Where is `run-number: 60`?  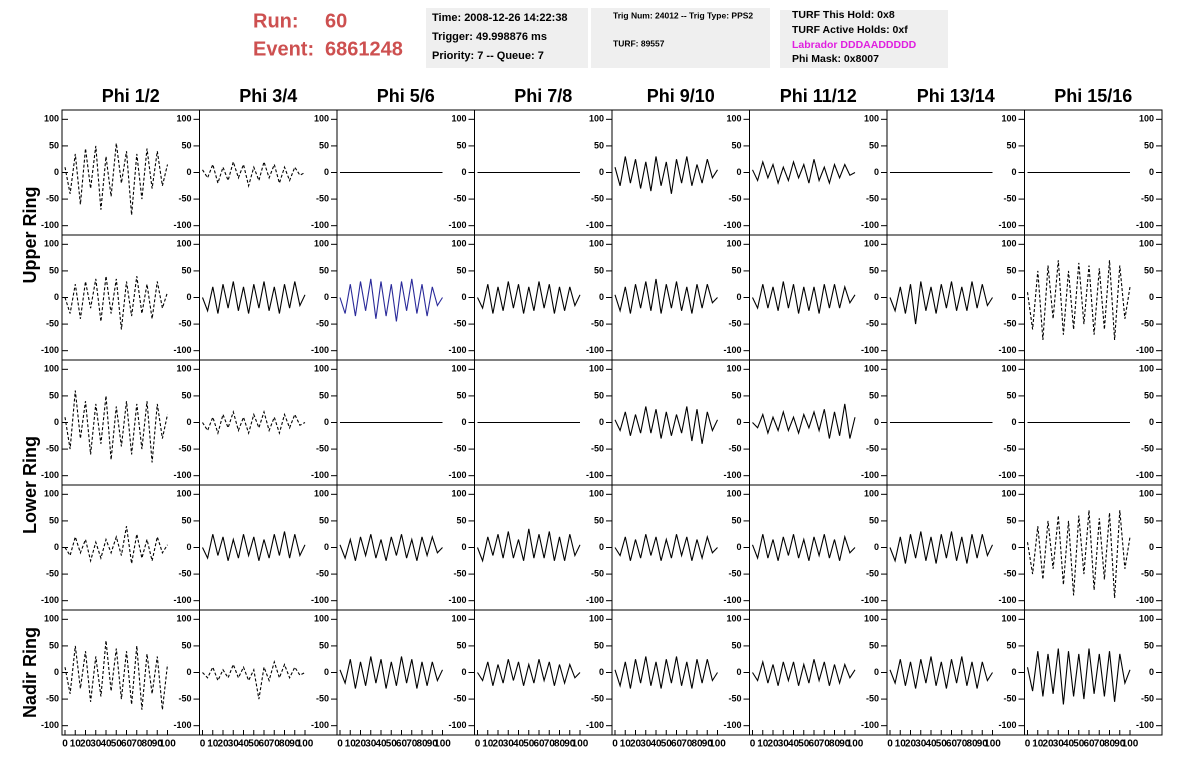 run-number: 60 is located at coordinates (336, 21).